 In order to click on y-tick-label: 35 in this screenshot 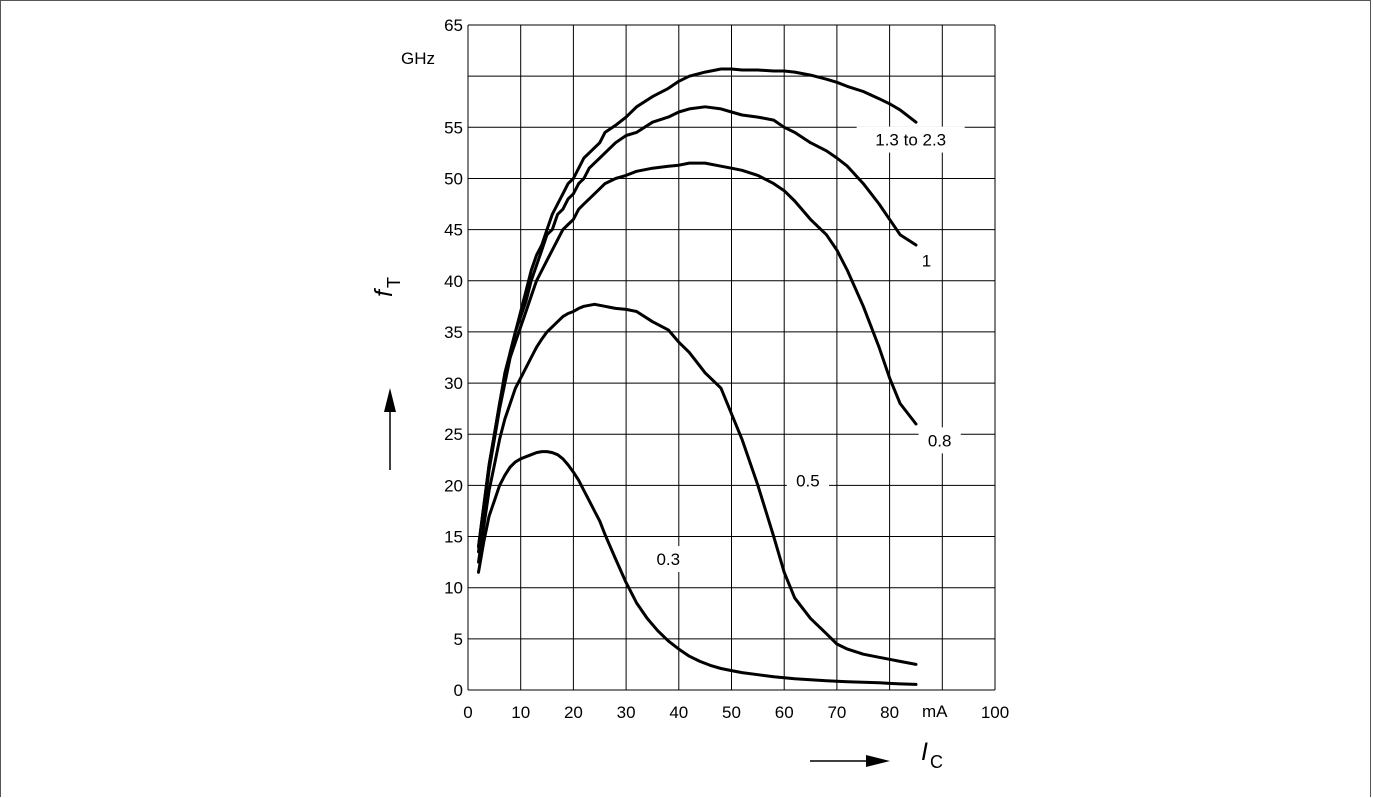, I will do `click(453, 332)`.